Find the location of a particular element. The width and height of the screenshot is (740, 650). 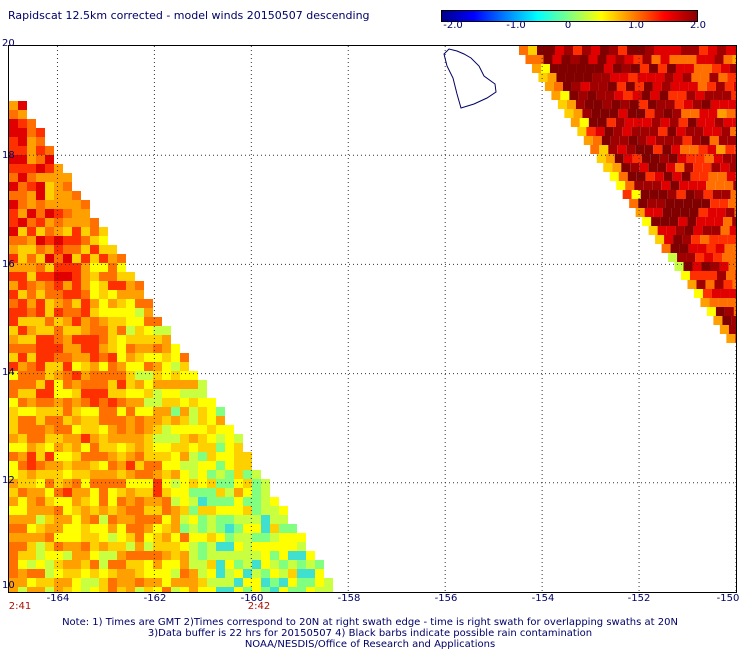

coastline-big-island is located at coordinates (470, 78).